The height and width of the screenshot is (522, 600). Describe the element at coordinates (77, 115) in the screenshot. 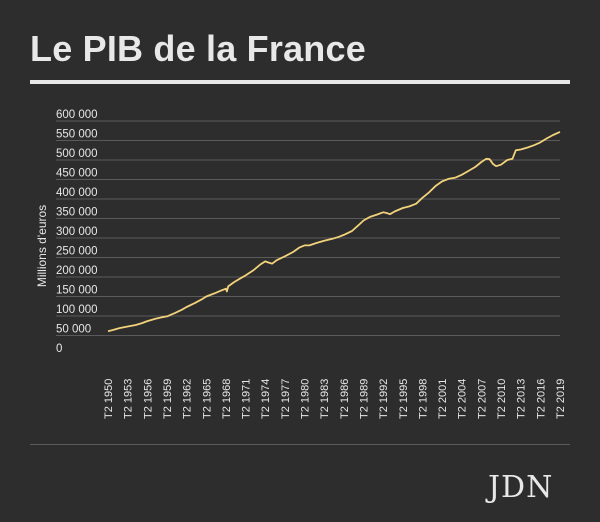

I see `y-tick-label: 600 000` at that location.